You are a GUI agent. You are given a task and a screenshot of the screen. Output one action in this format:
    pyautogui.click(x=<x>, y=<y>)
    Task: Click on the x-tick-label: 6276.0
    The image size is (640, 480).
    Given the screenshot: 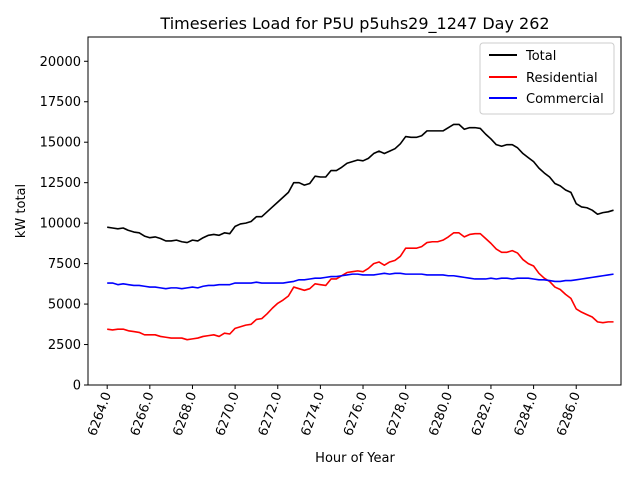 What is the action you would take?
    pyautogui.click(x=356, y=414)
    